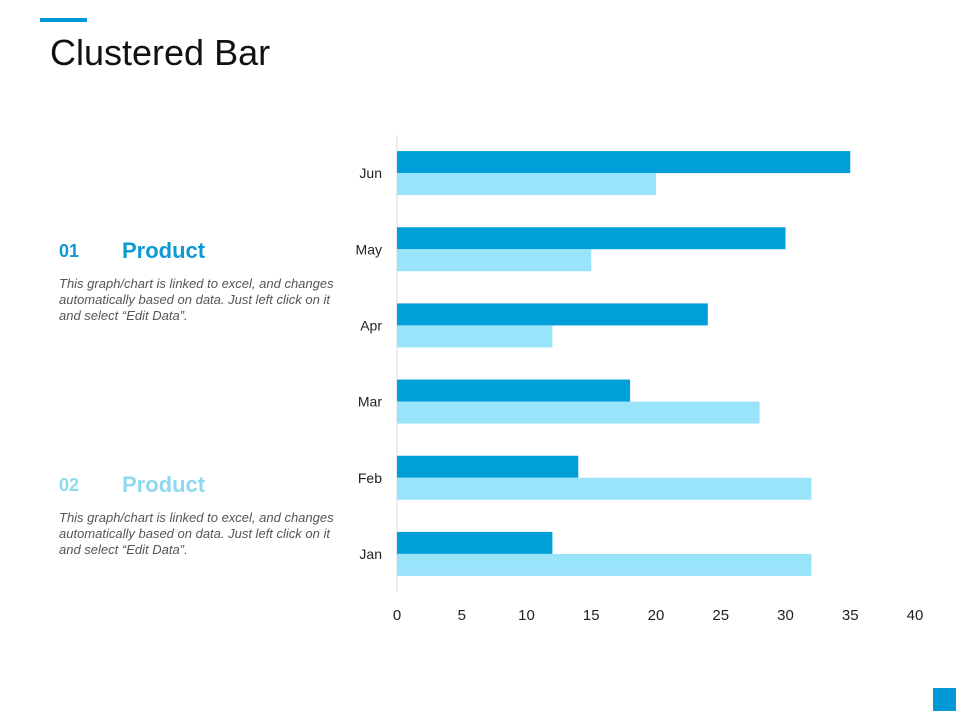  I want to click on bar-series-1-feb, so click(488, 466).